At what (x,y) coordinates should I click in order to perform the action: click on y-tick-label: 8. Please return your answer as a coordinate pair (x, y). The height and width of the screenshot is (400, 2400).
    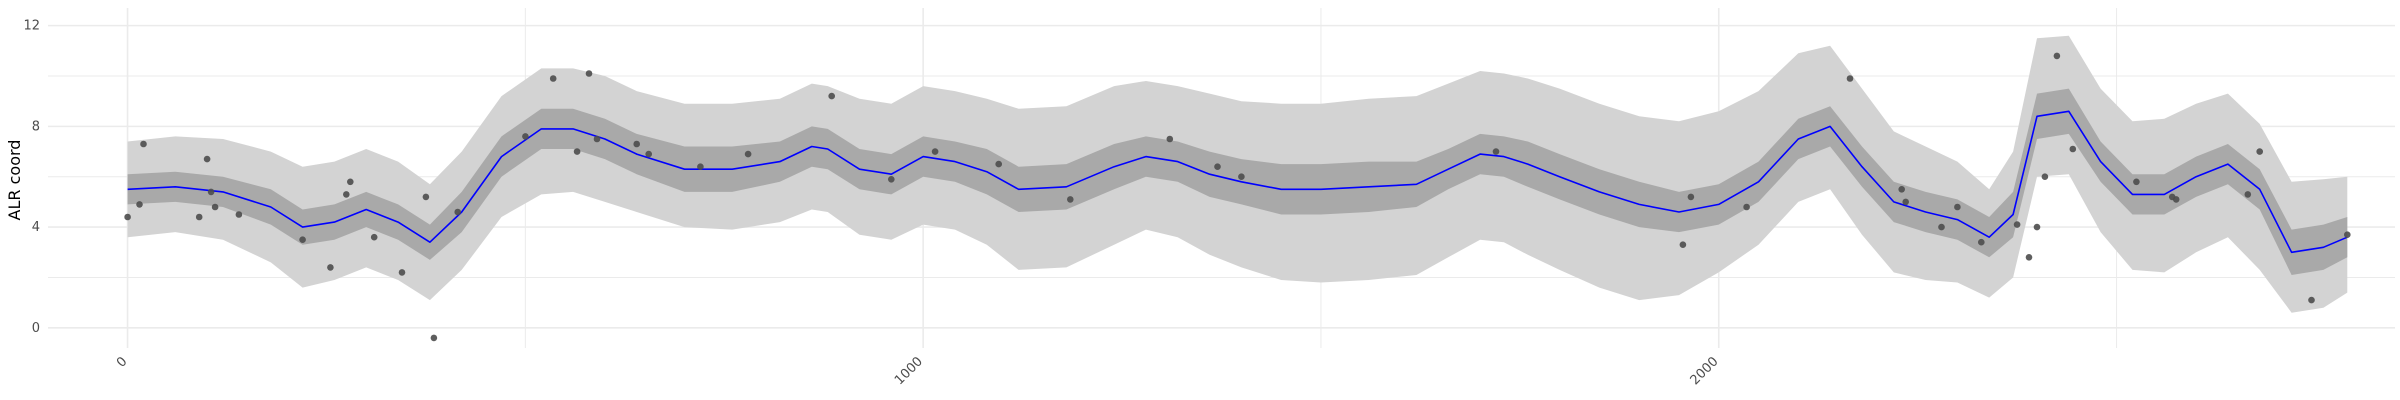
    Looking at the image, I should click on (36, 126).